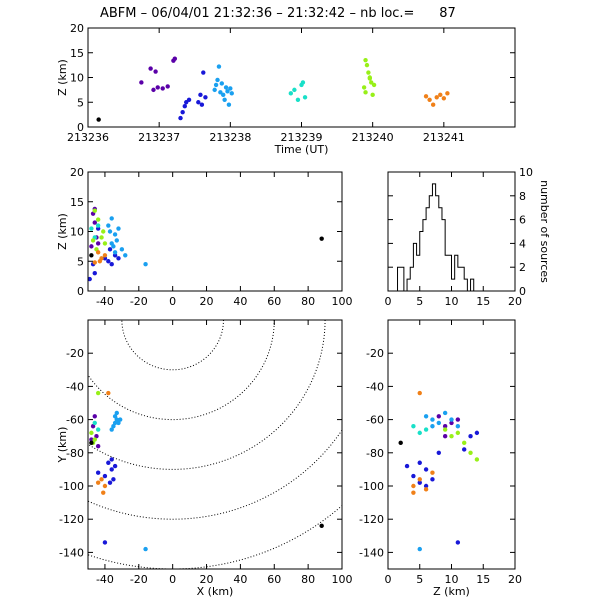 The height and width of the screenshot is (600, 600). Describe the element at coordinates (62, 231) in the screenshot. I see `y-axis-label: Z (km)` at that location.